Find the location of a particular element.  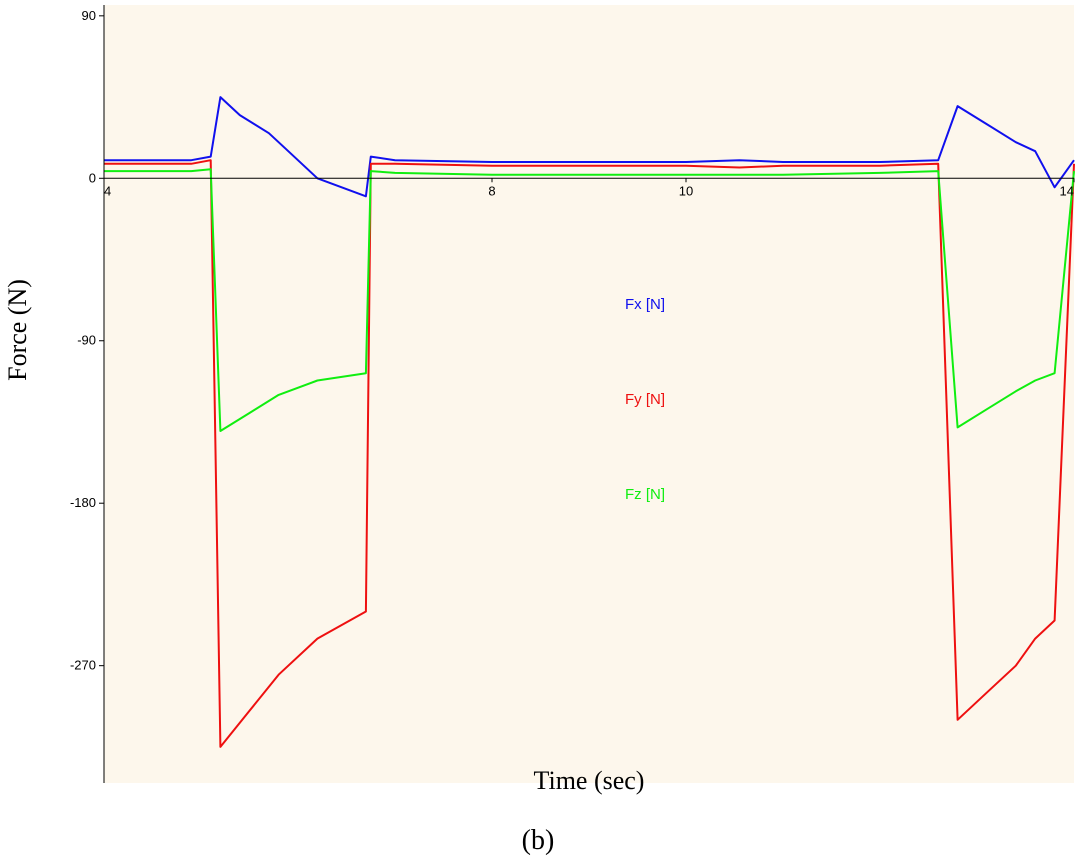

y-tick-label: -270 is located at coordinates (83, 665).